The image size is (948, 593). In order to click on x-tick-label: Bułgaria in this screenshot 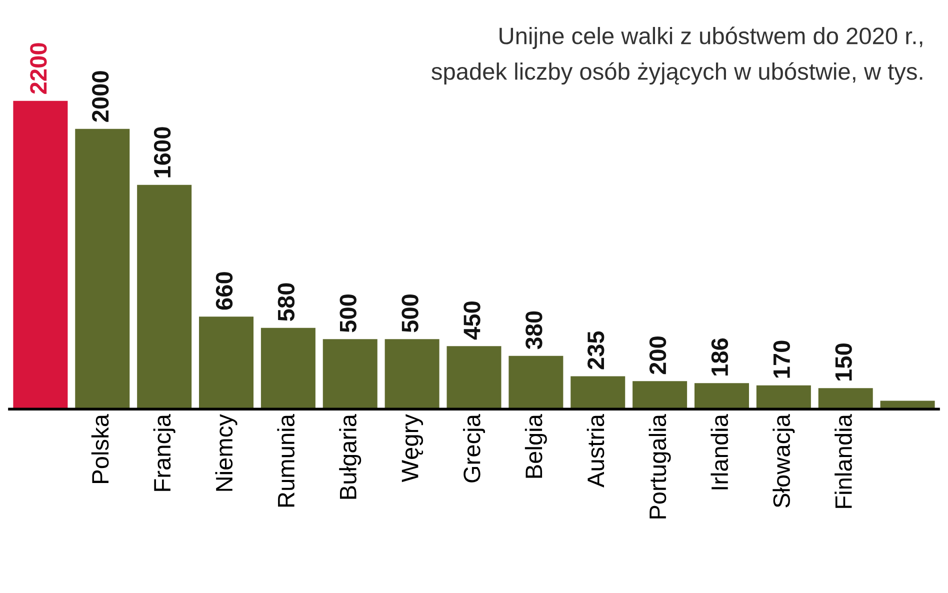, I will do `click(350, 456)`.